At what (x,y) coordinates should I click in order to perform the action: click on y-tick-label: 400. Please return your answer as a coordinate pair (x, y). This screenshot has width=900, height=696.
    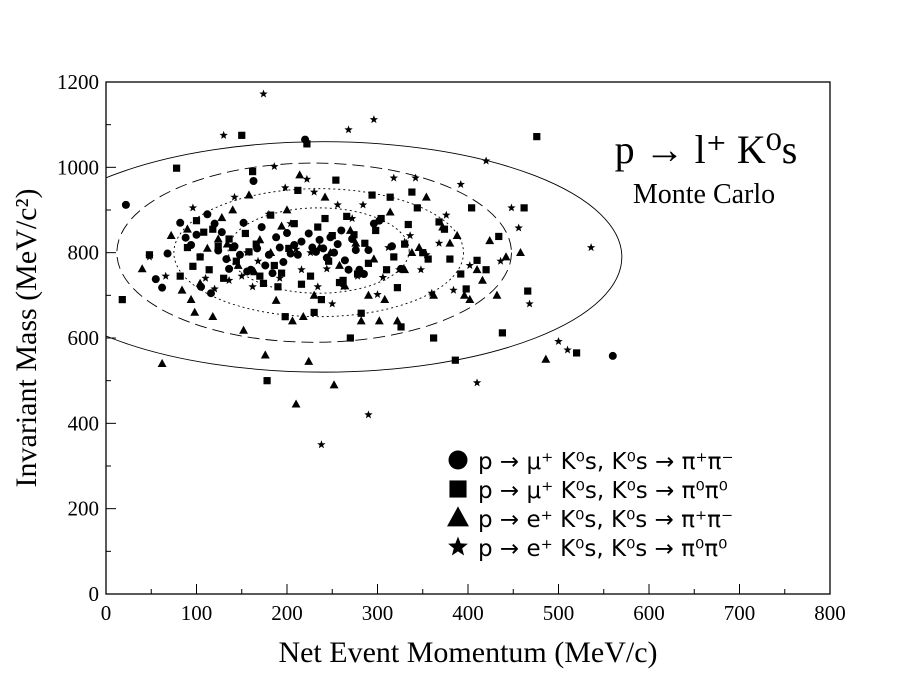
    Looking at the image, I should click on (84, 423).